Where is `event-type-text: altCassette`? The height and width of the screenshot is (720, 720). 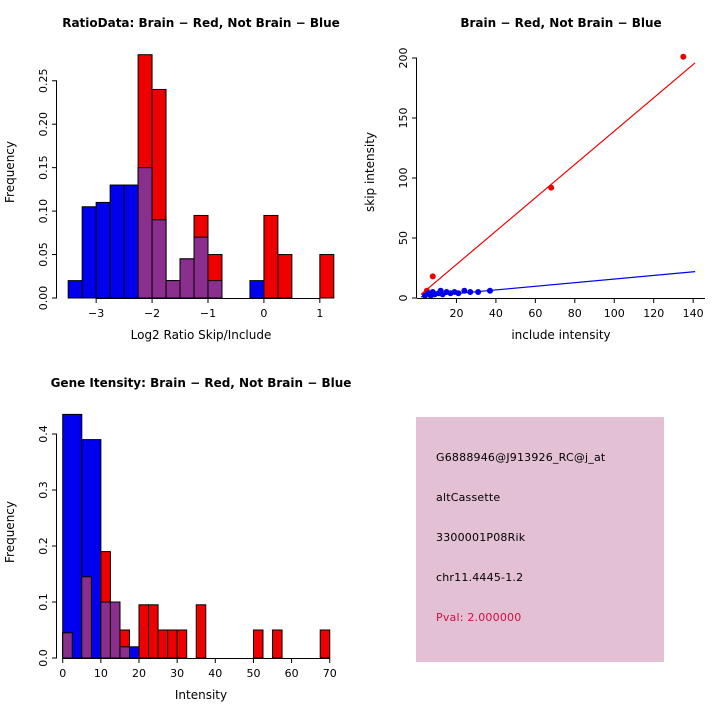
event-type-text: altCassette is located at coordinates (468, 497).